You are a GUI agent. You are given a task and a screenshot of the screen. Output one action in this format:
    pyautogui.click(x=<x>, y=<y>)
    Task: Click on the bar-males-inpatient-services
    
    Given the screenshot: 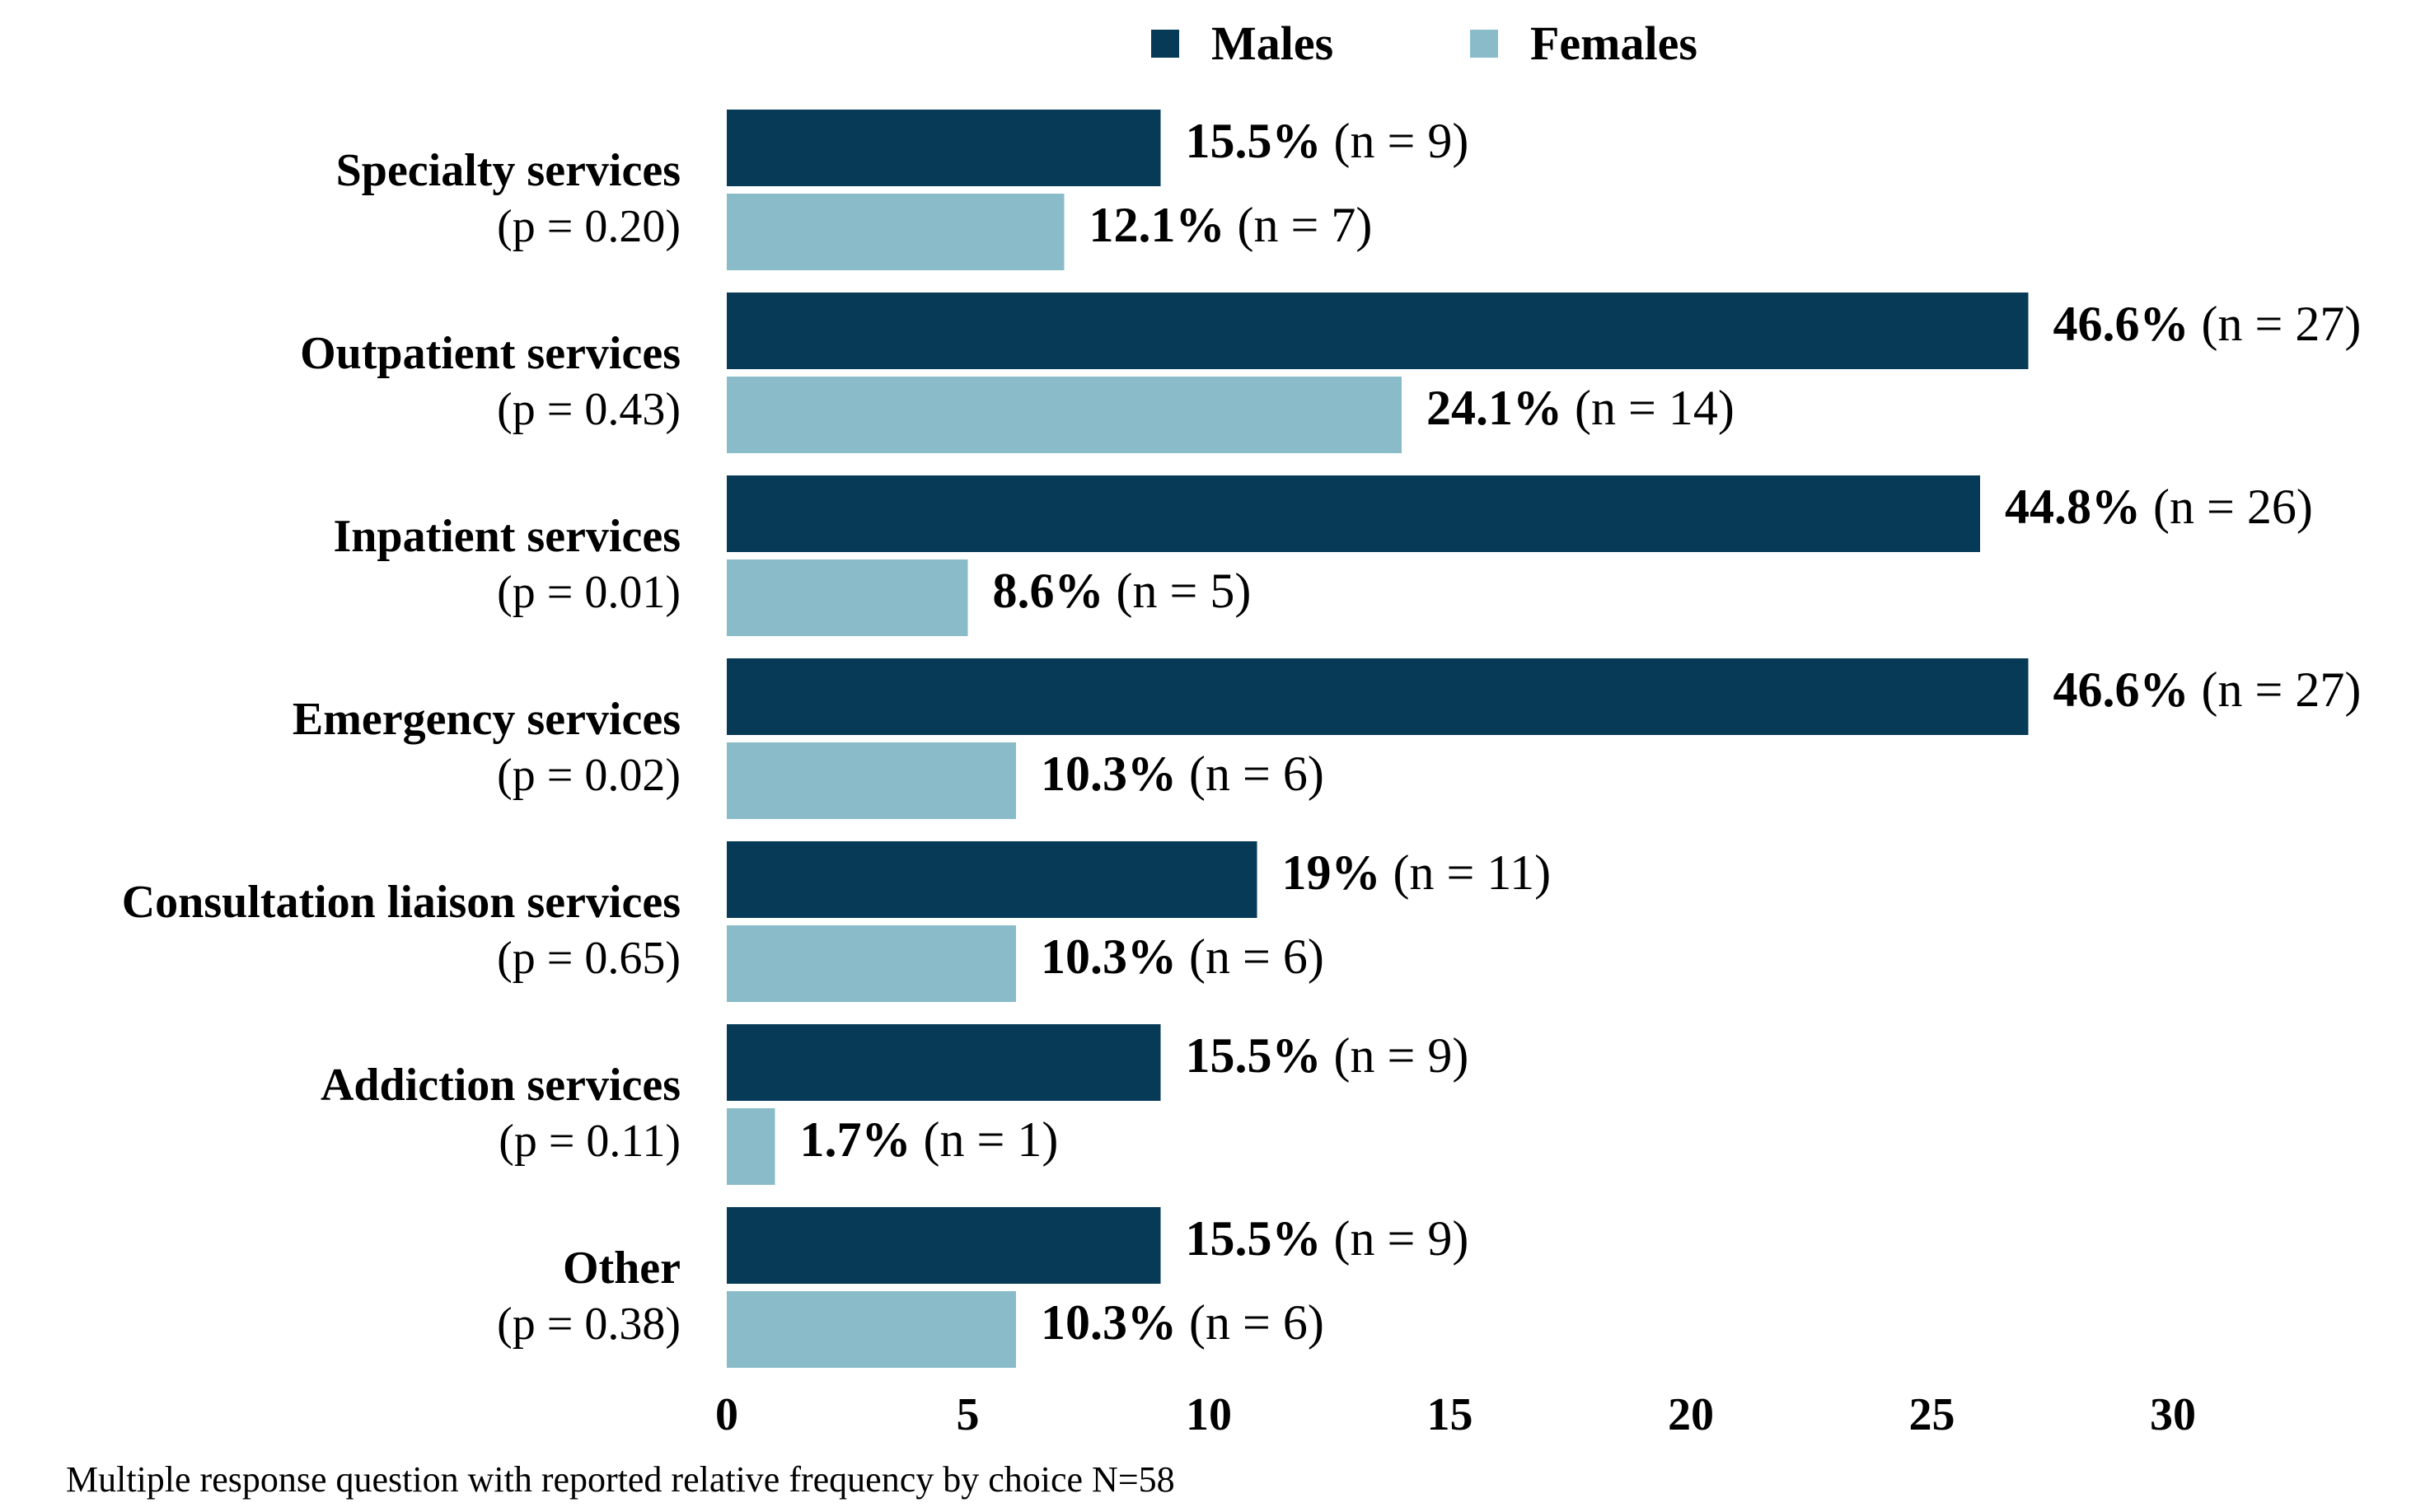 What is the action you would take?
    pyautogui.click(x=1353, y=513)
    